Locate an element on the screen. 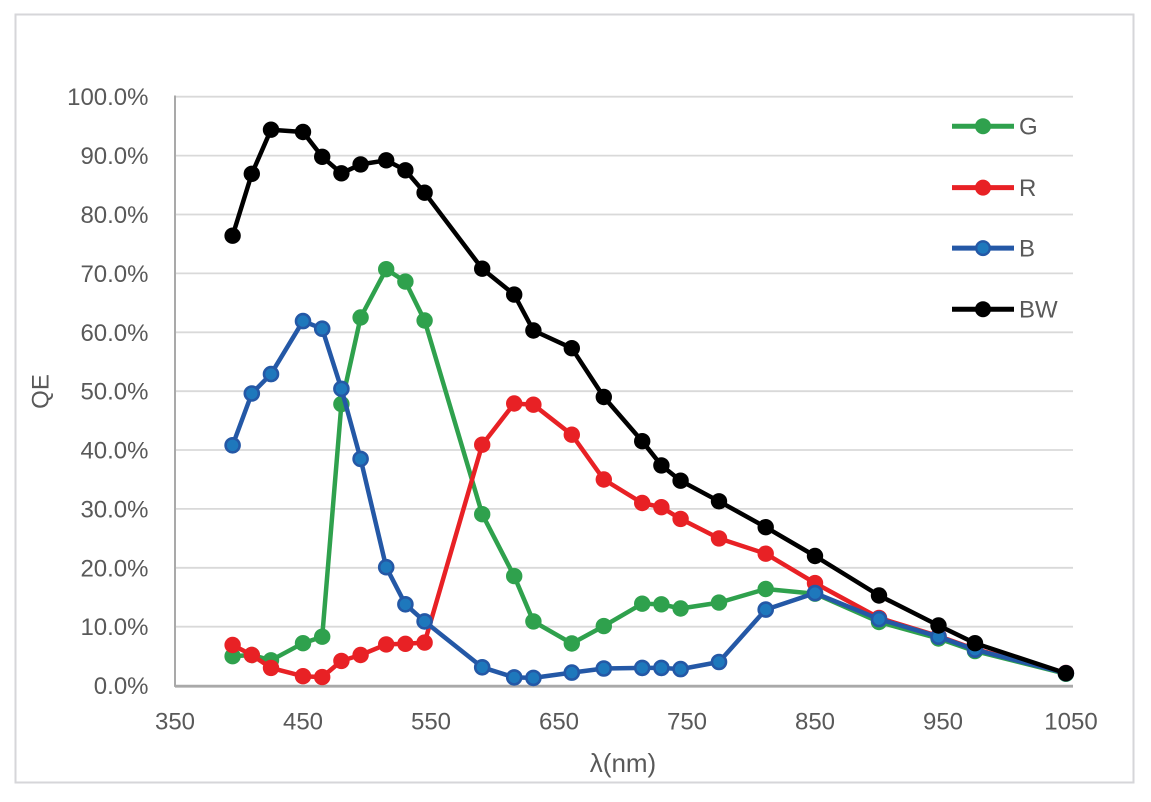 Image resolution: width=1151 pixels, height=802 pixels. svg-text: 30.0% is located at coordinates (114, 509).